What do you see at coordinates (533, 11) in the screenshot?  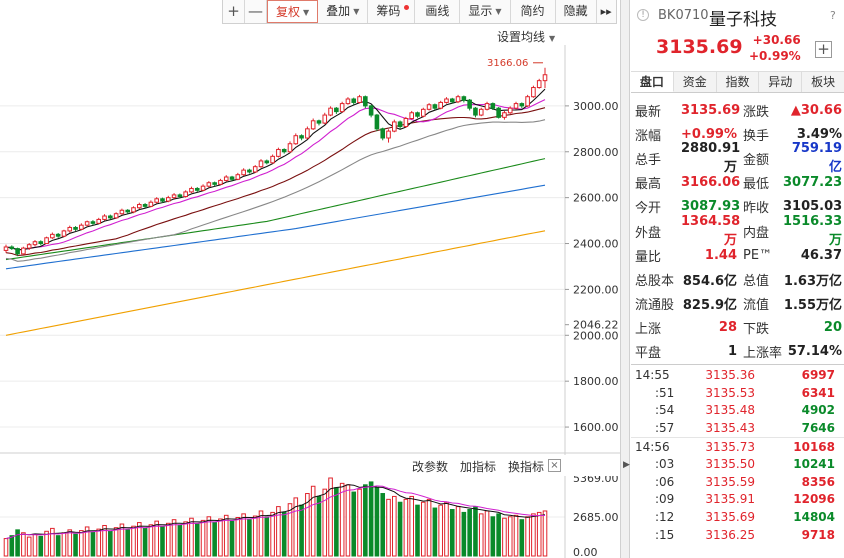 I see `simple-button: 简约` at bounding box center [533, 11].